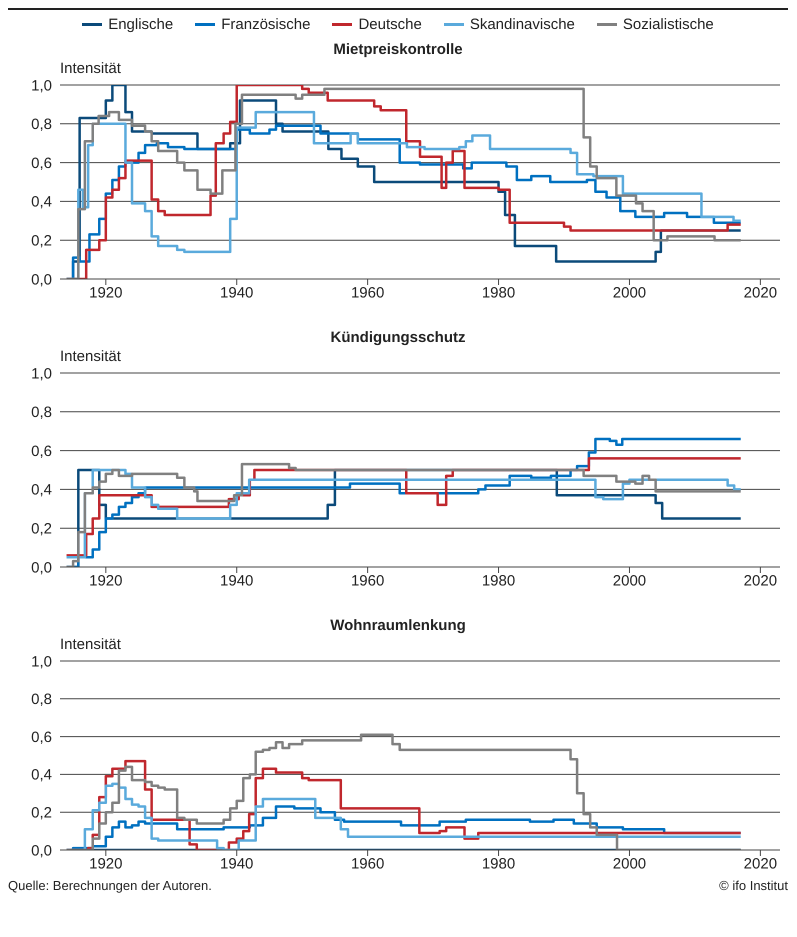 The width and height of the screenshot is (797, 937). What do you see at coordinates (753, 885) in the screenshot?
I see `text: © ifo Institut` at bounding box center [753, 885].